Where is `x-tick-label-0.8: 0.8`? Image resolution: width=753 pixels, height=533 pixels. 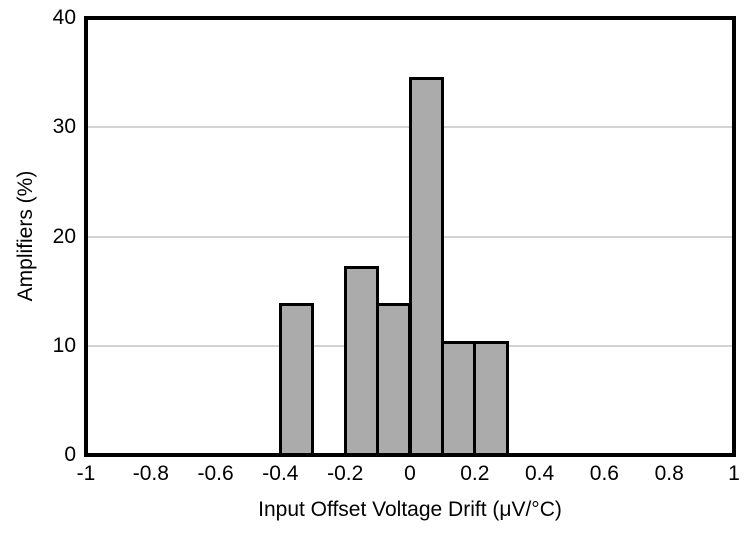
x-tick-label-0.8: 0.8 is located at coordinates (669, 473).